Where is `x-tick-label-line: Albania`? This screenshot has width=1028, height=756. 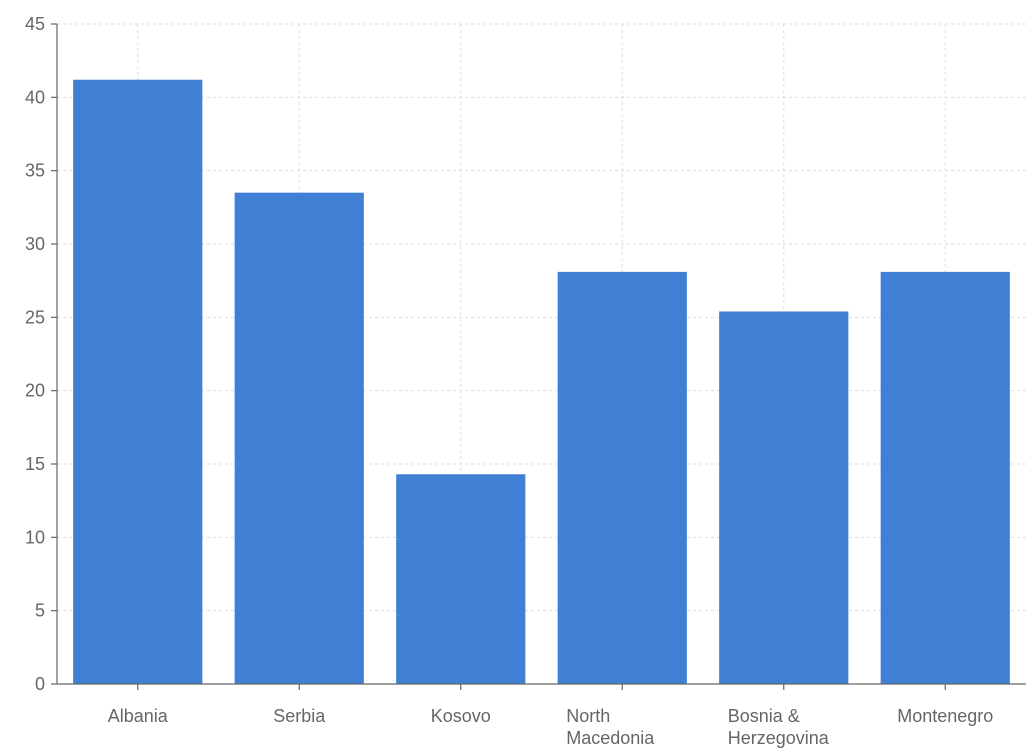
x-tick-label-line: Albania is located at coordinates (138, 716).